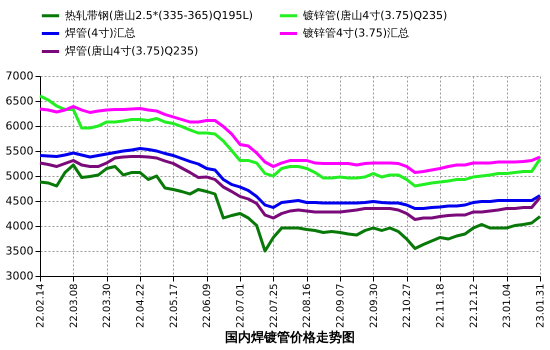  I want to click on y-tick-label: 4500, so click(20, 201).